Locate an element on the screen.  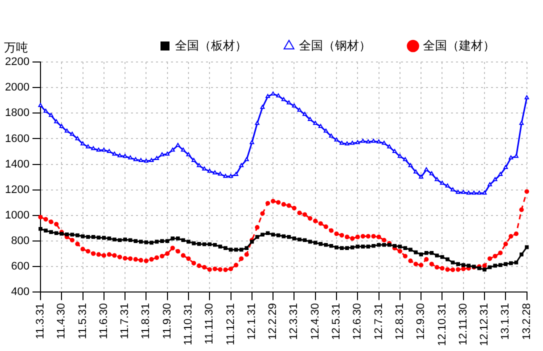
x-tick-label: 12.2.29 is located at coordinates (273, 321).